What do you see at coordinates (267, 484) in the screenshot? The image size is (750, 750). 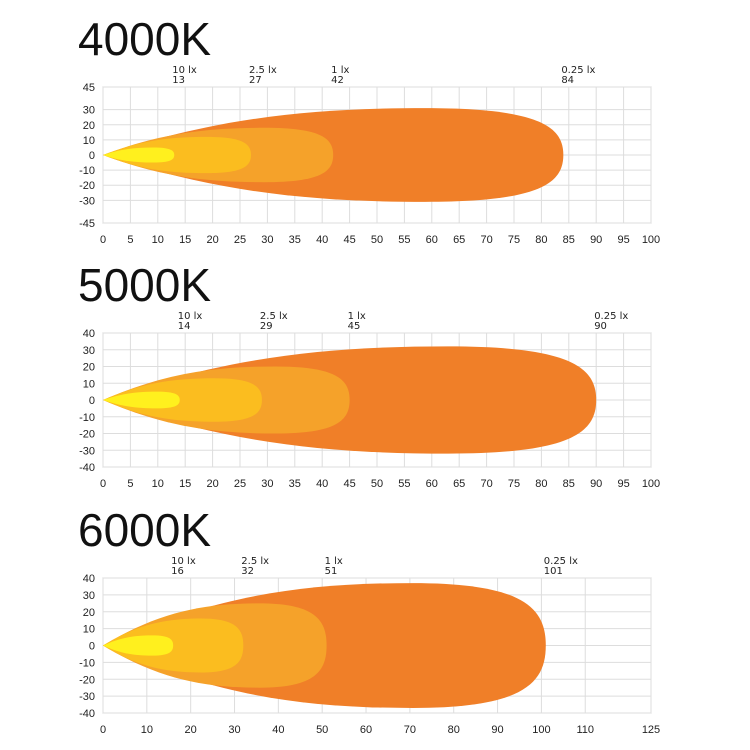 I see `x-tick-label: 30` at bounding box center [267, 484].